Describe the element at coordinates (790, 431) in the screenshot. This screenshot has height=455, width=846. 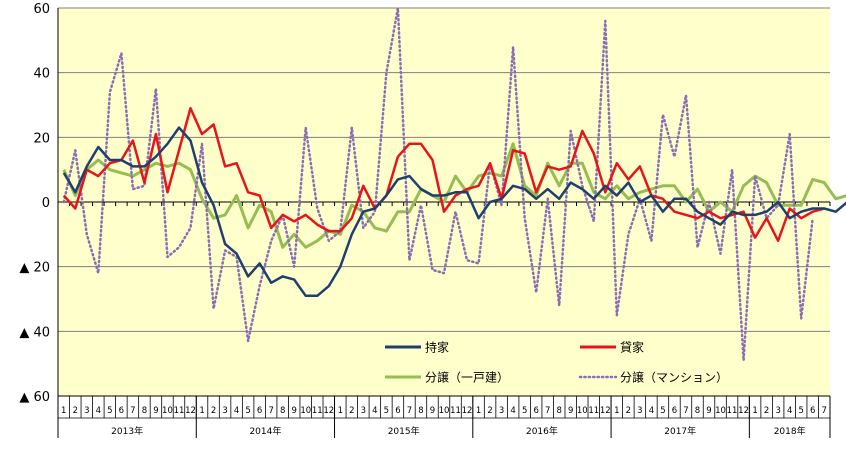
I see `year-label: 2018年` at that location.